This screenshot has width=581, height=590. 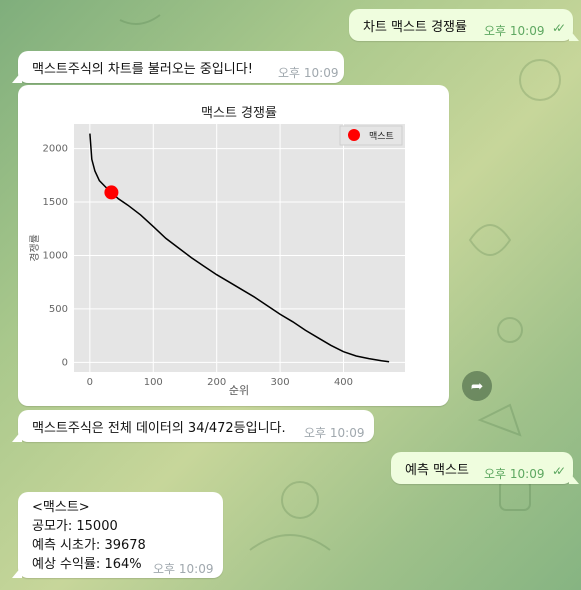 What do you see at coordinates (153, 382) in the screenshot?
I see `x-tick-label: 100` at bounding box center [153, 382].